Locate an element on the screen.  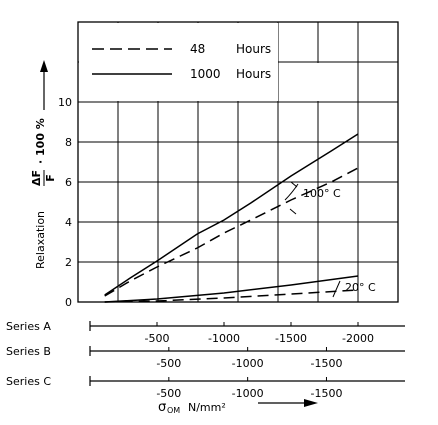
y-tick-label-4: 4 is located at coordinates (68, 222).